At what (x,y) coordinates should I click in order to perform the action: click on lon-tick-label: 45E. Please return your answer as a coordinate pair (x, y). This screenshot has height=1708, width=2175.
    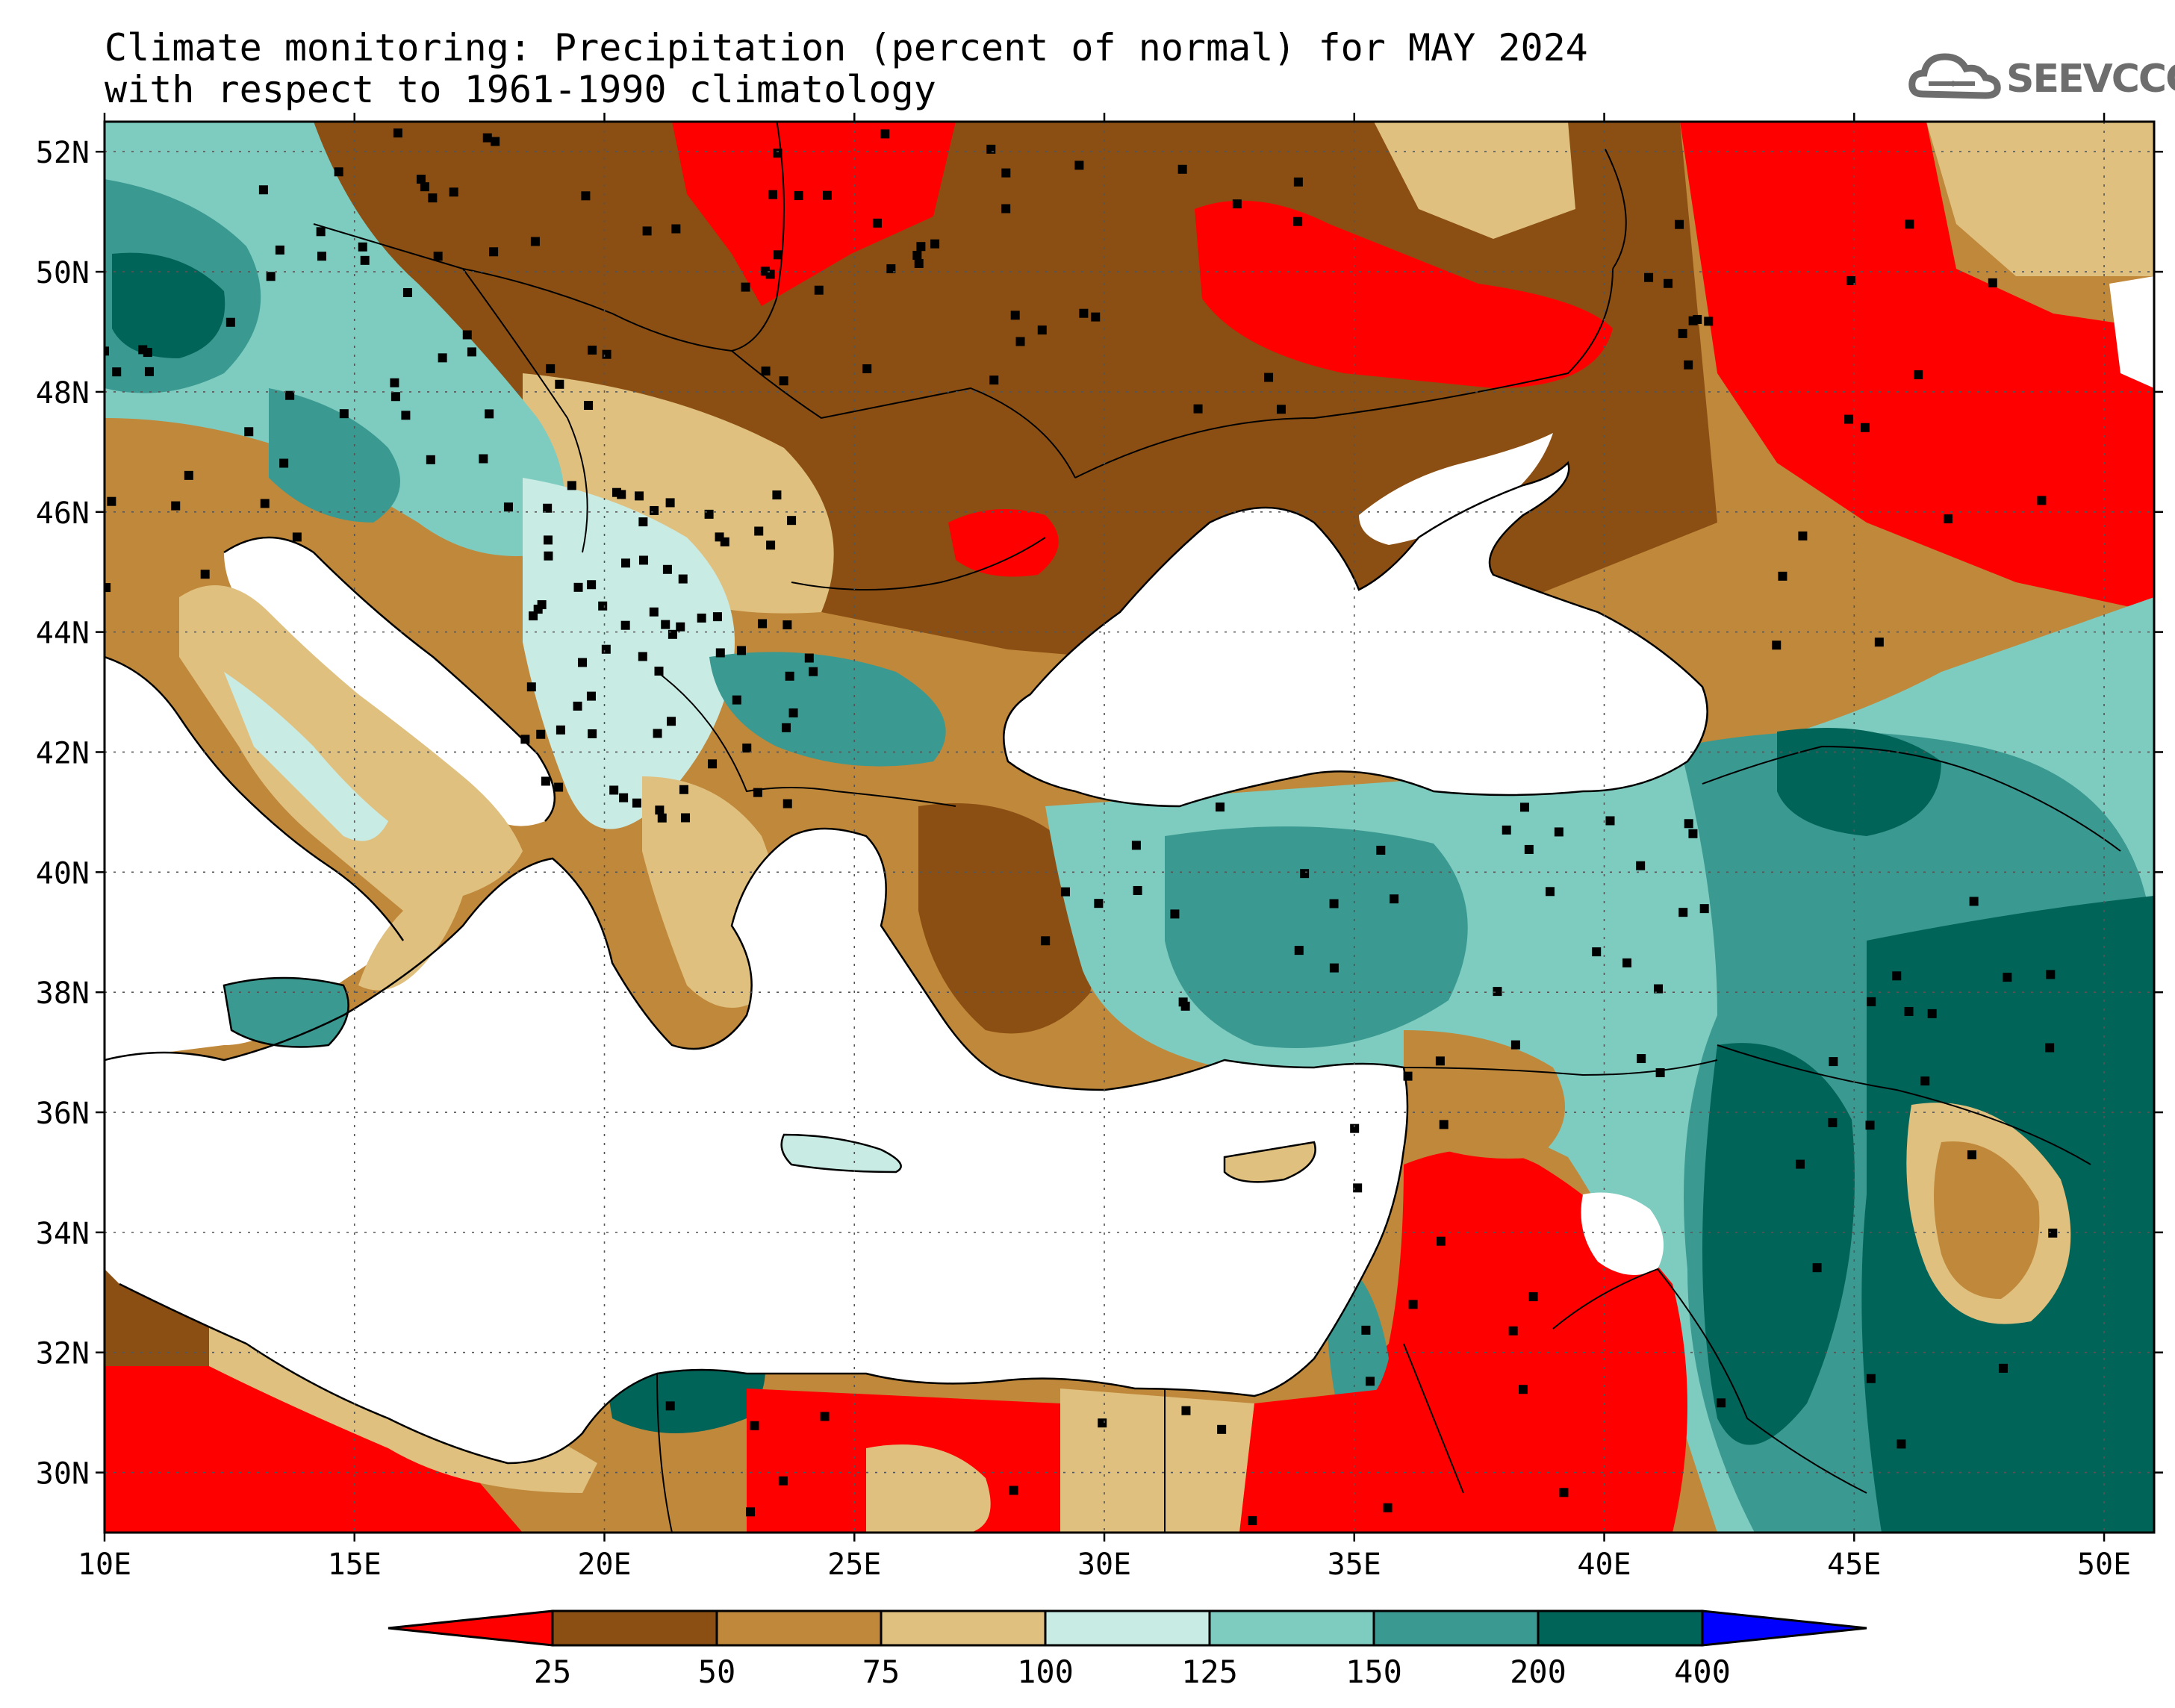
    Looking at the image, I should click on (1854, 1565).